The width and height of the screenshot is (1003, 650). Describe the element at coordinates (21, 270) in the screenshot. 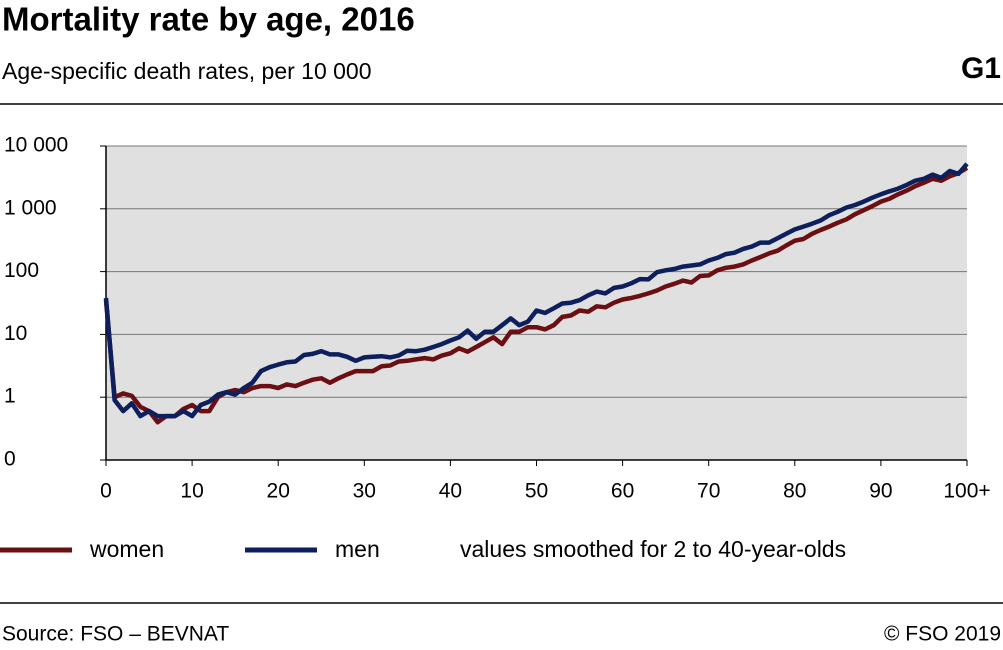

I see `y-tick-label: 100` at that location.